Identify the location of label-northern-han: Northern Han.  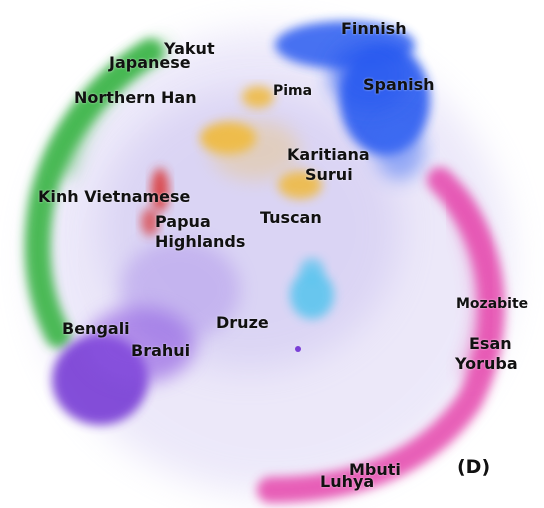
(135, 97).